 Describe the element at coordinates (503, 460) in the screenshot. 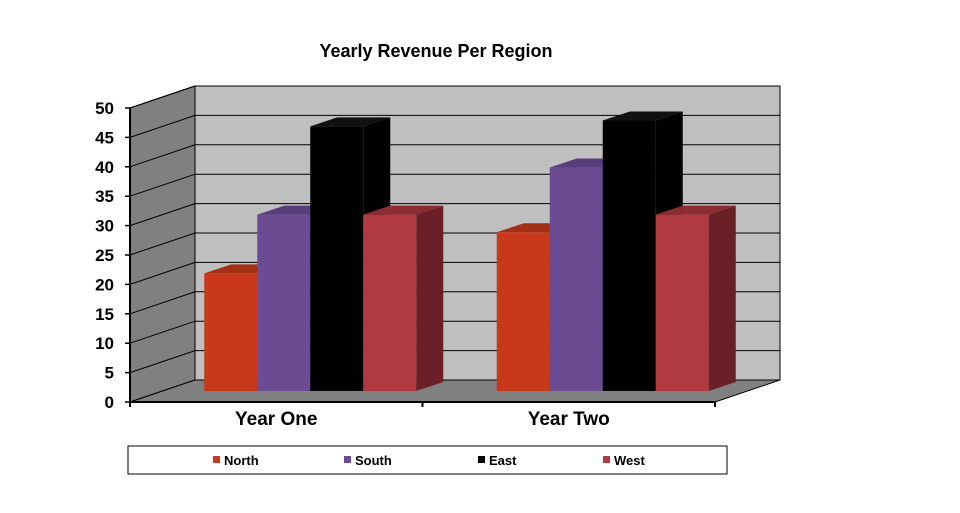

I see `legend-label: East` at that location.